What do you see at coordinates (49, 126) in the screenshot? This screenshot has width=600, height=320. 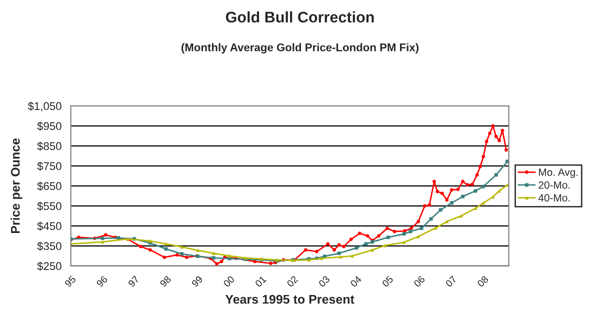 I see `y-tick-label: $950` at bounding box center [49, 126].